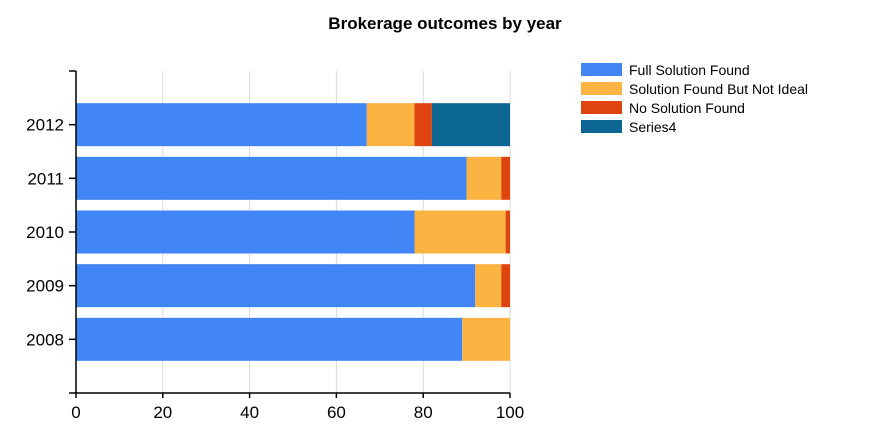 The width and height of the screenshot is (885, 430). I want to click on x-tick-label: 80, so click(423, 412).